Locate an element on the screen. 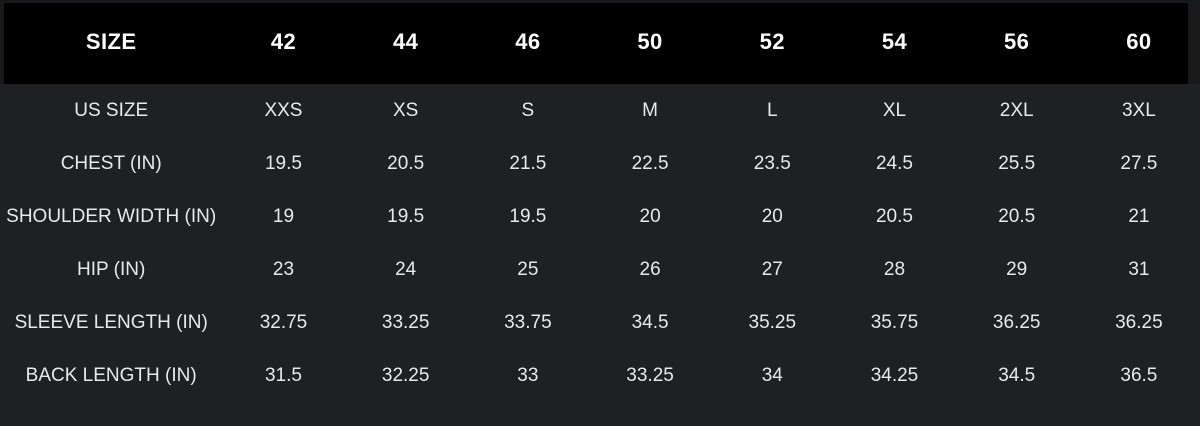 This screenshot has width=1200, height=426. cell-back-length-1: 32.25 is located at coordinates (405, 375).